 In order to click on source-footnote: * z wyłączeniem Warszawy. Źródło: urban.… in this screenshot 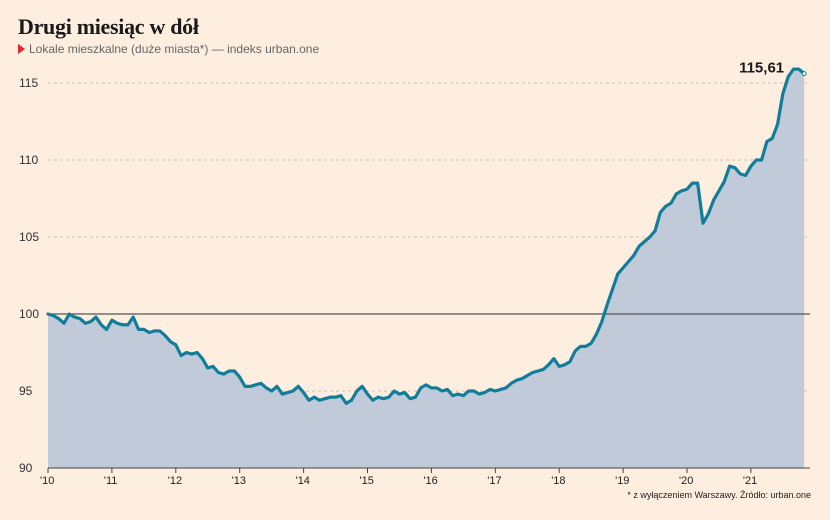, I will do `click(719, 495)`.